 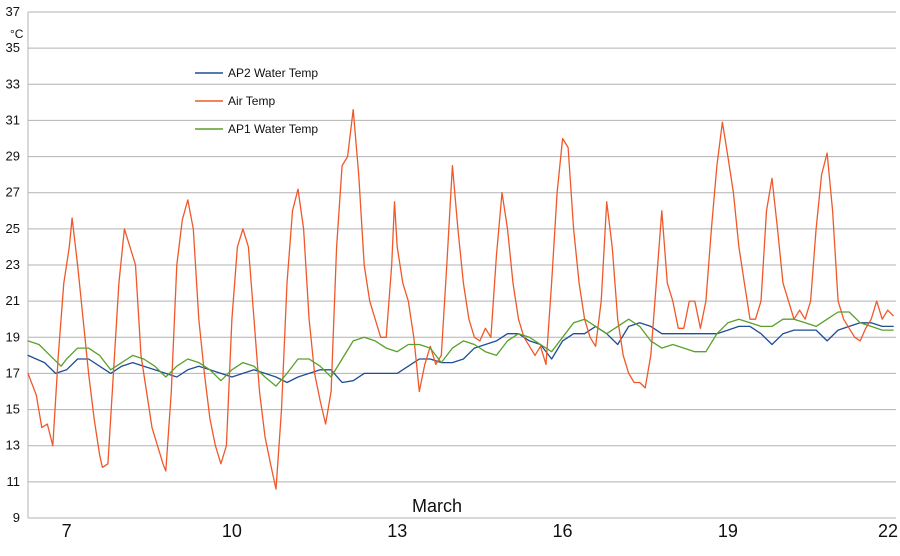 I want to click on legend: AP2 Water Temp Air Temp AP1 Water Temp, so click(x=256, y=101).